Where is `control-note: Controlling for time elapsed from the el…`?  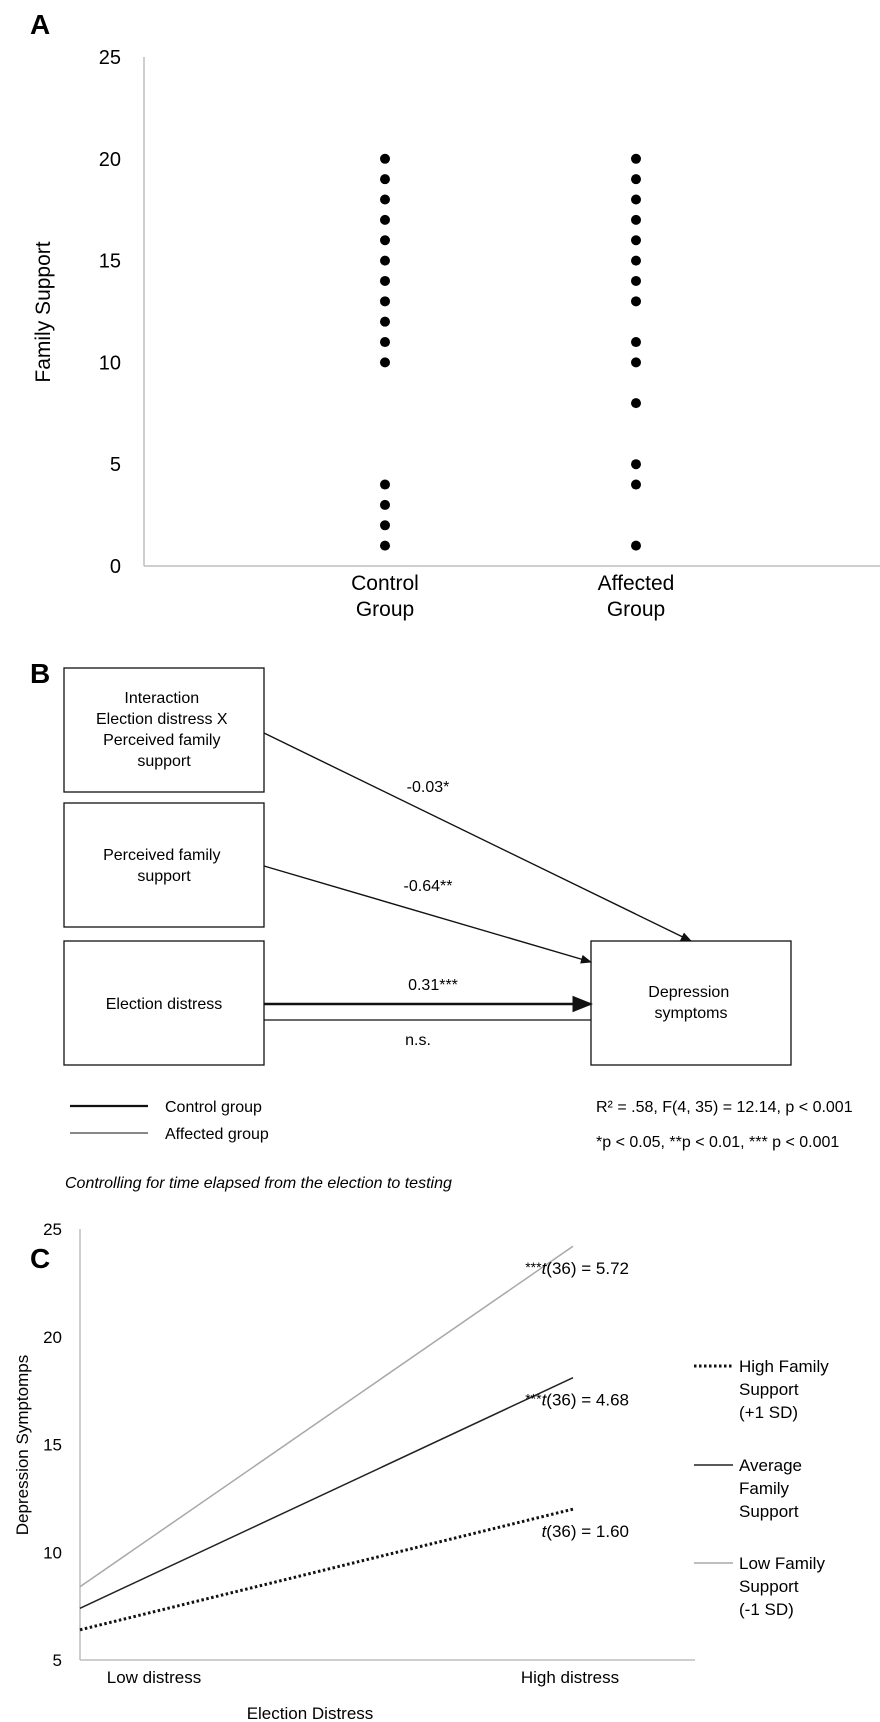
control-note: Controlling for time elapsed from the el… is located at coordinates (258, 1183).